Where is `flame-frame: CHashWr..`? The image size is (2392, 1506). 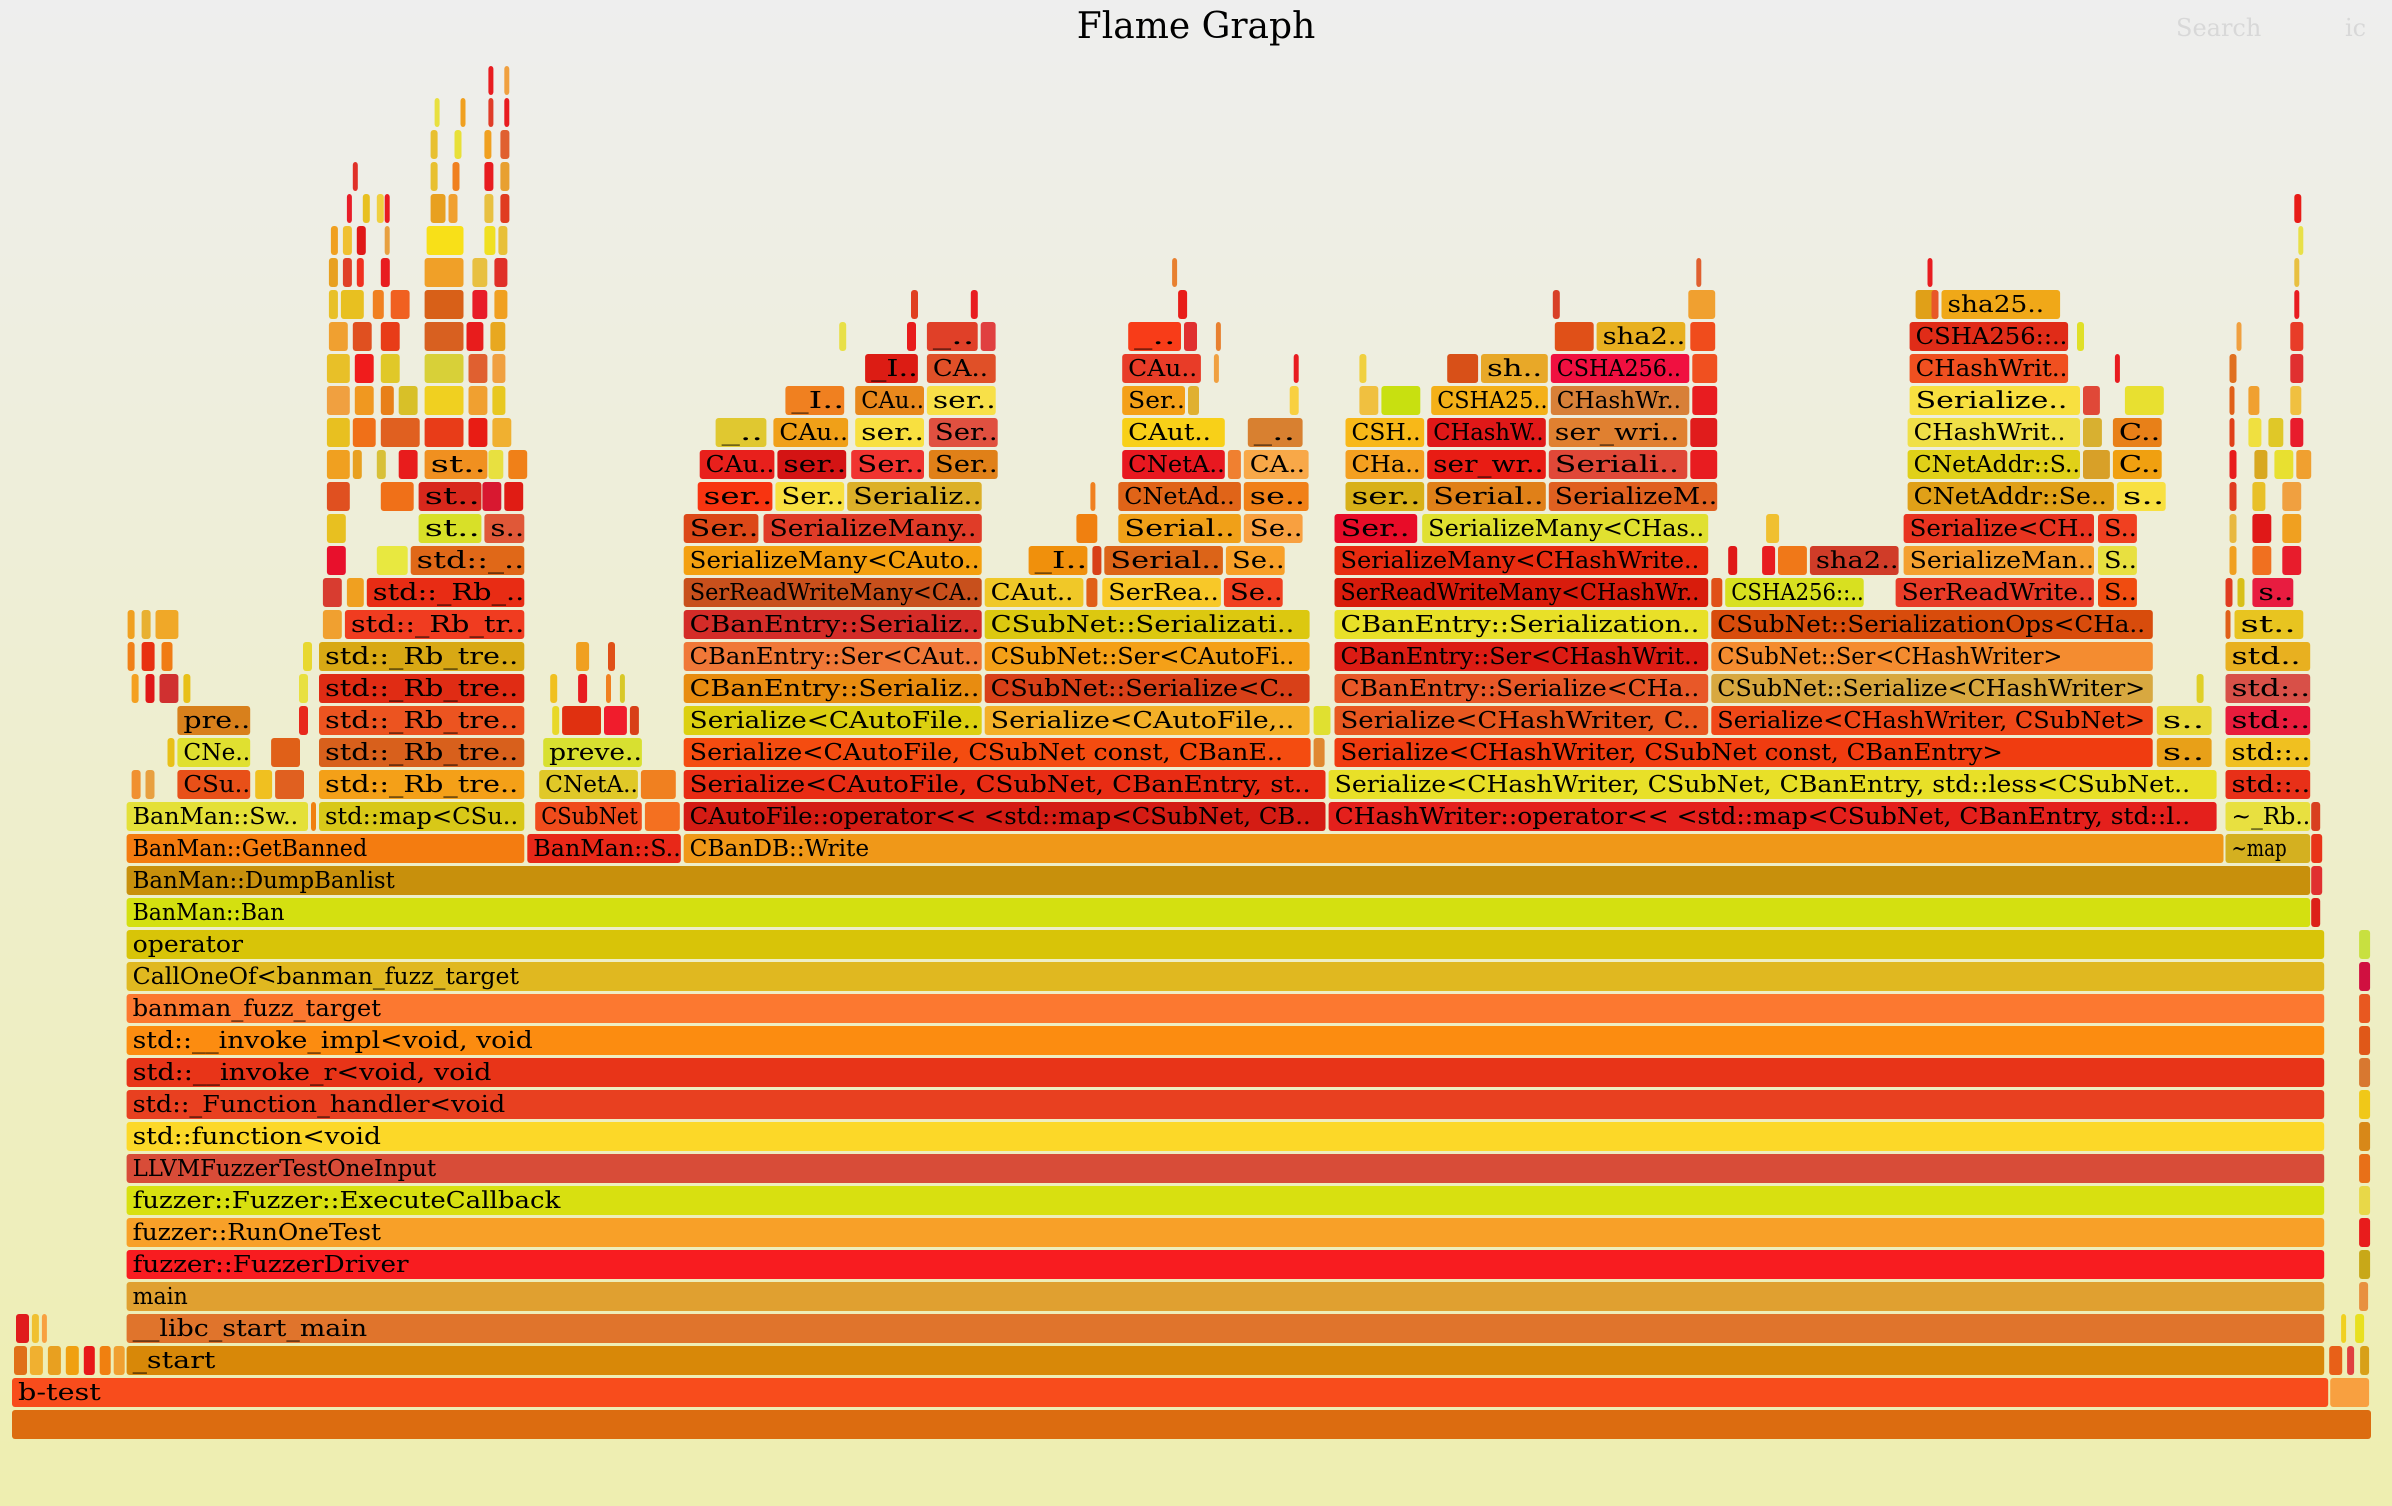 flame-frame: CHashWr.. is located at coordinates (1620, 400).